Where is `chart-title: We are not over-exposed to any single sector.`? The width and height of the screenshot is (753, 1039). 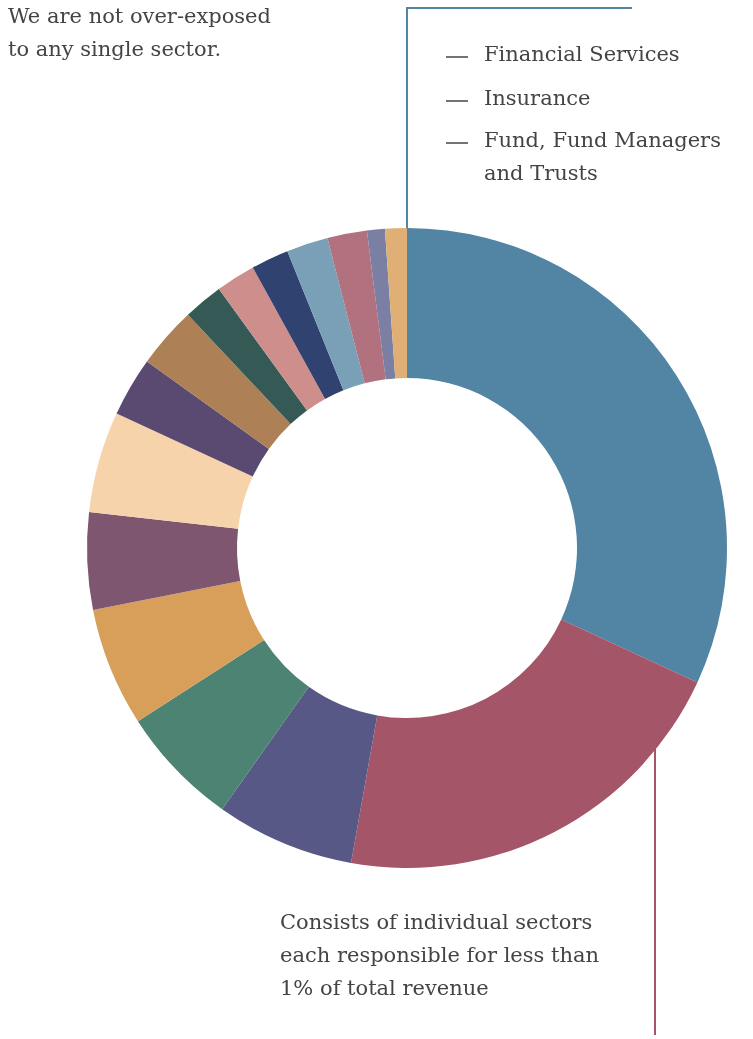
chart-title: We are not over-exposed to any single sector. is located at coordinates (139, 32).